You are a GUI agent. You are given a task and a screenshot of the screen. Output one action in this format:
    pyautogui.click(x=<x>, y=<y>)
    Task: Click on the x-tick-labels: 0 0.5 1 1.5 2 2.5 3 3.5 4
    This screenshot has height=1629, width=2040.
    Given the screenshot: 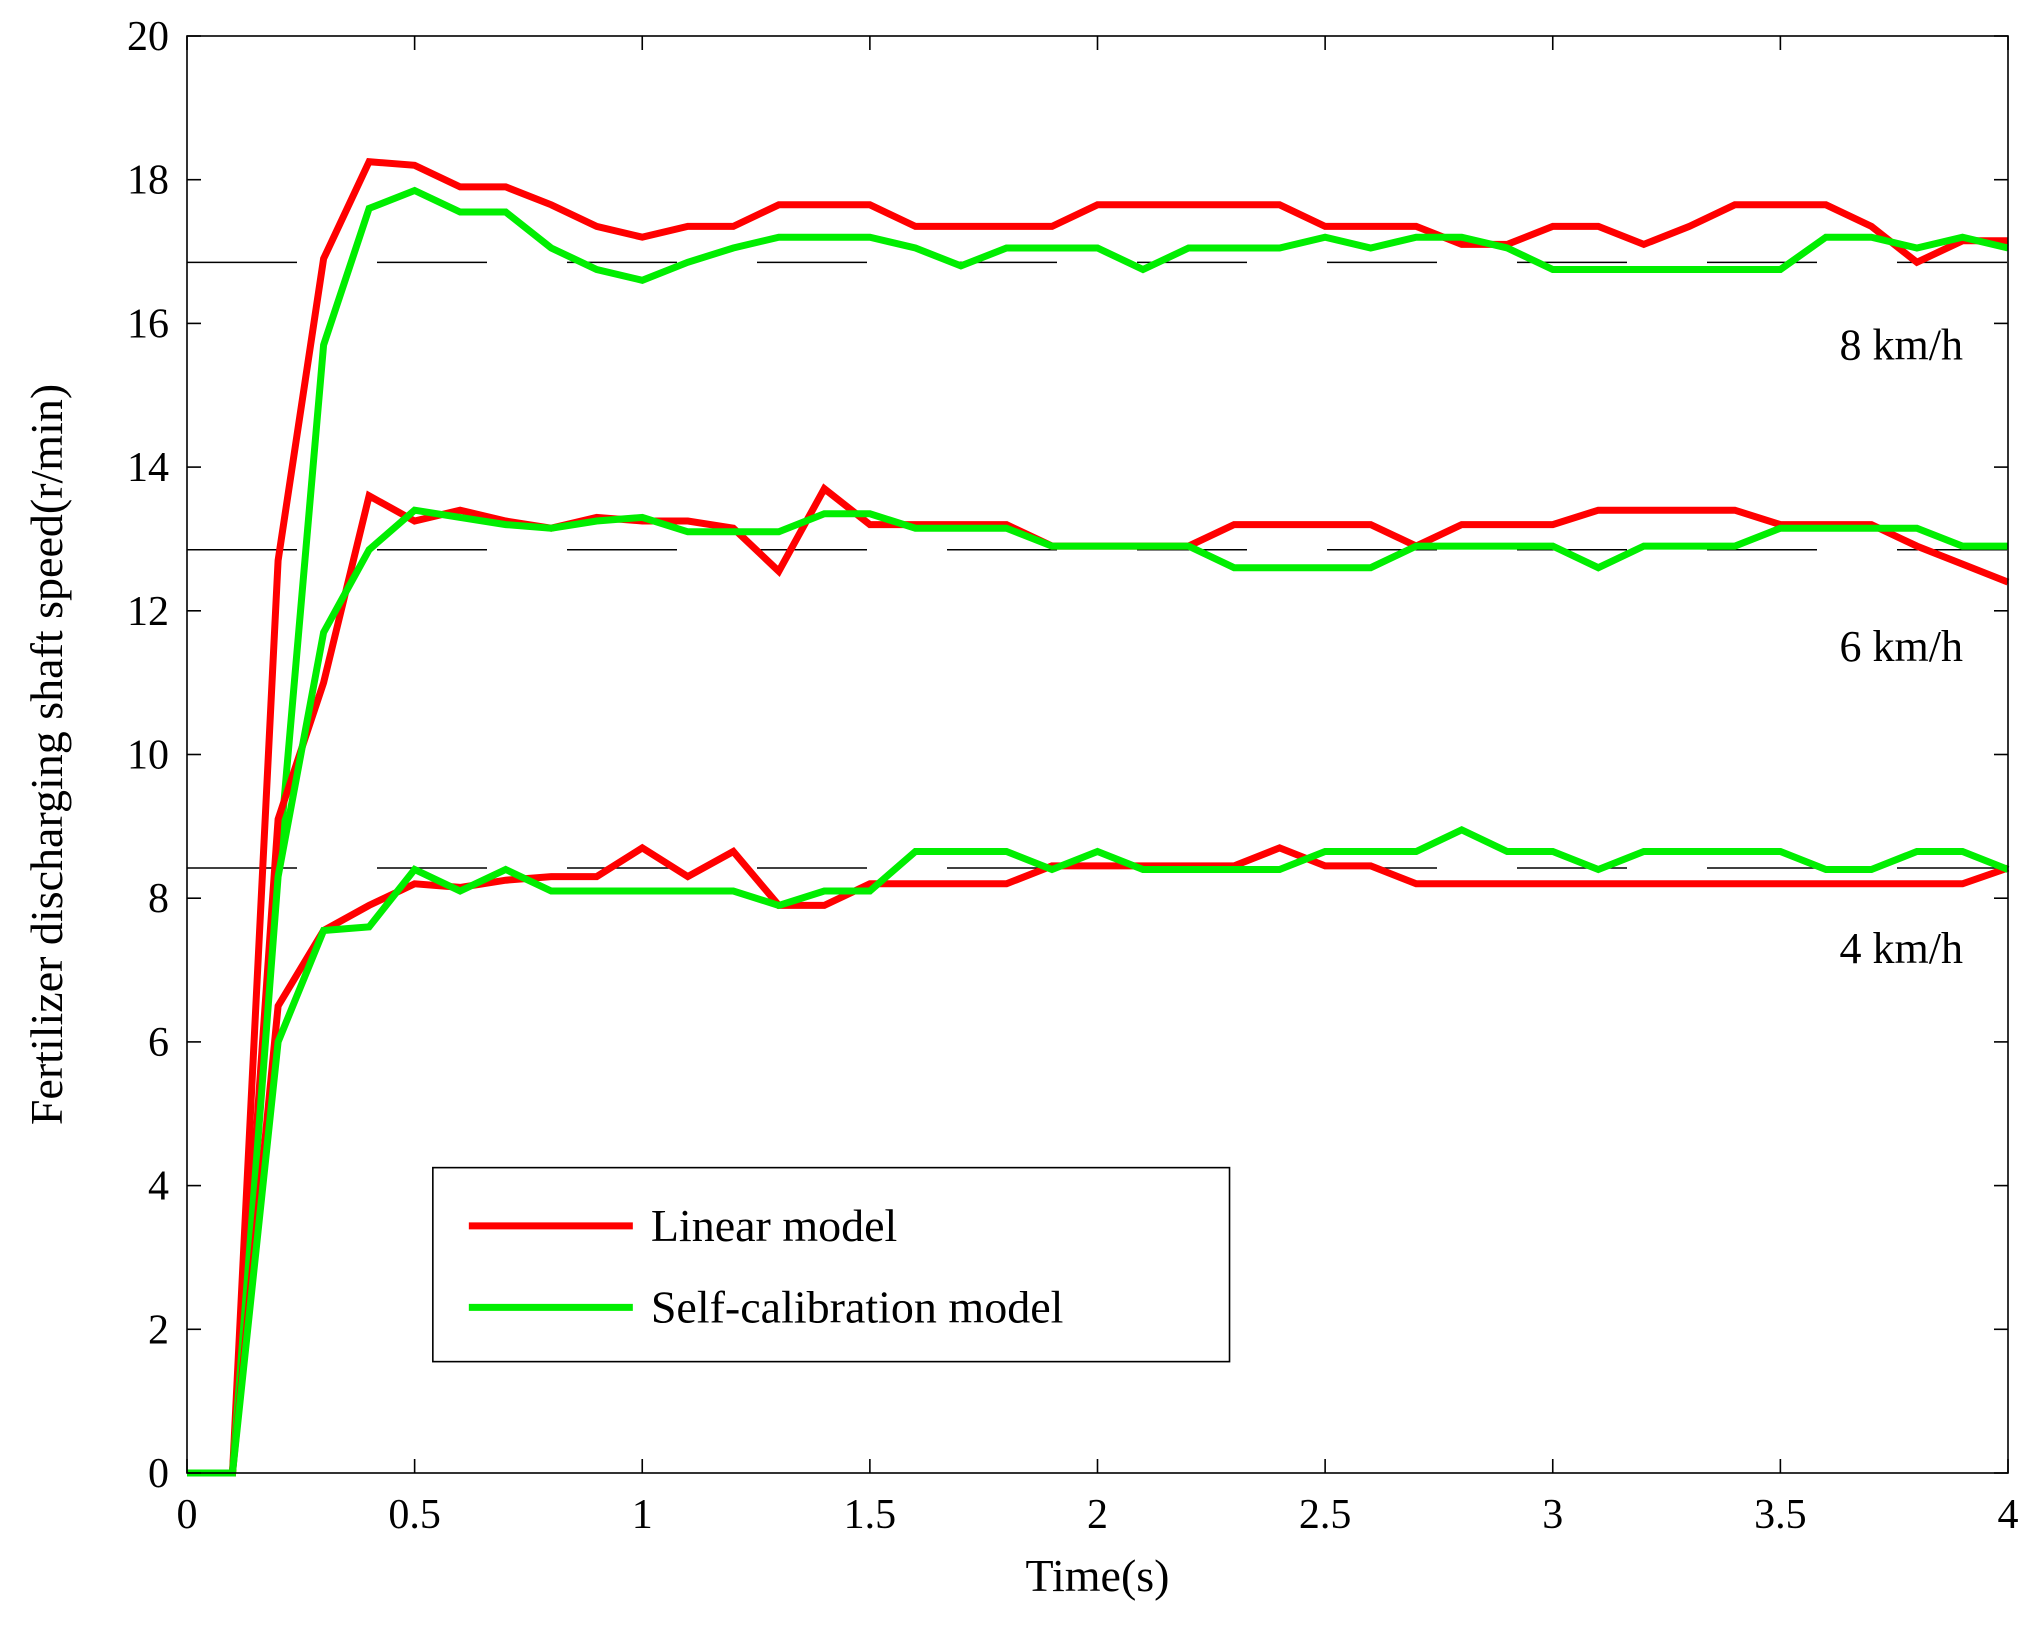 What is the action you would take?
    pyautogui.click(x=1098, y=1515)
    